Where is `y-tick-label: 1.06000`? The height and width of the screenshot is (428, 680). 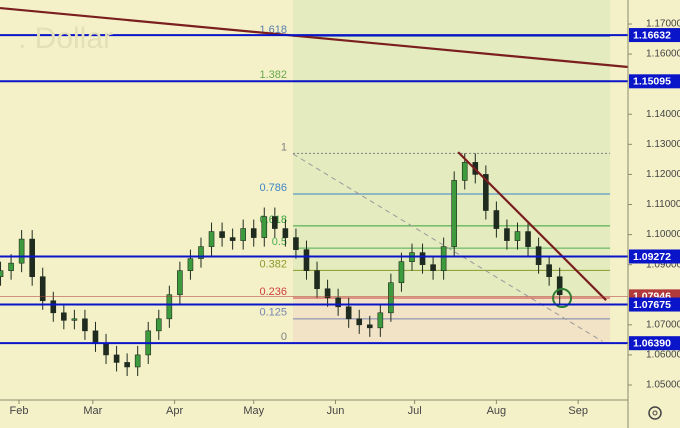 y-tick-label: 1.06000 is located at coordinates (663, 355).